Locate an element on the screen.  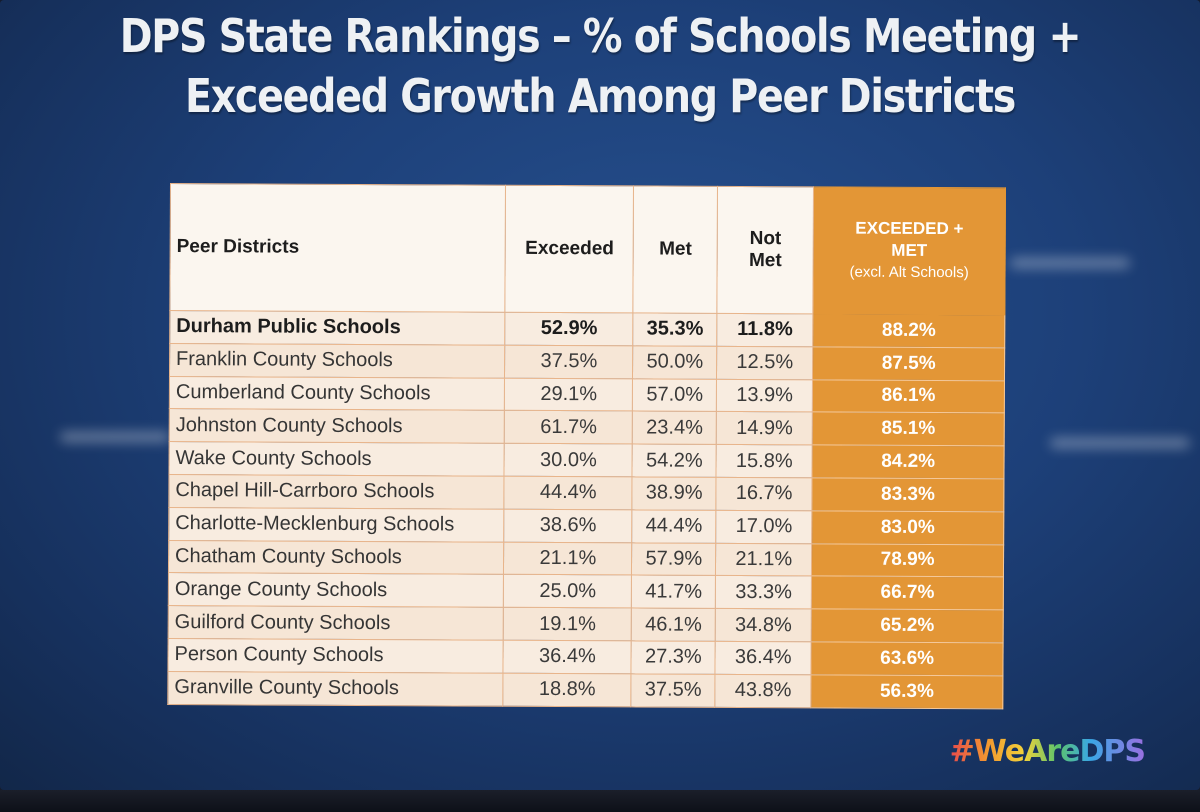
exceeded-value: 52.9% is located at coordinates (569, 329).